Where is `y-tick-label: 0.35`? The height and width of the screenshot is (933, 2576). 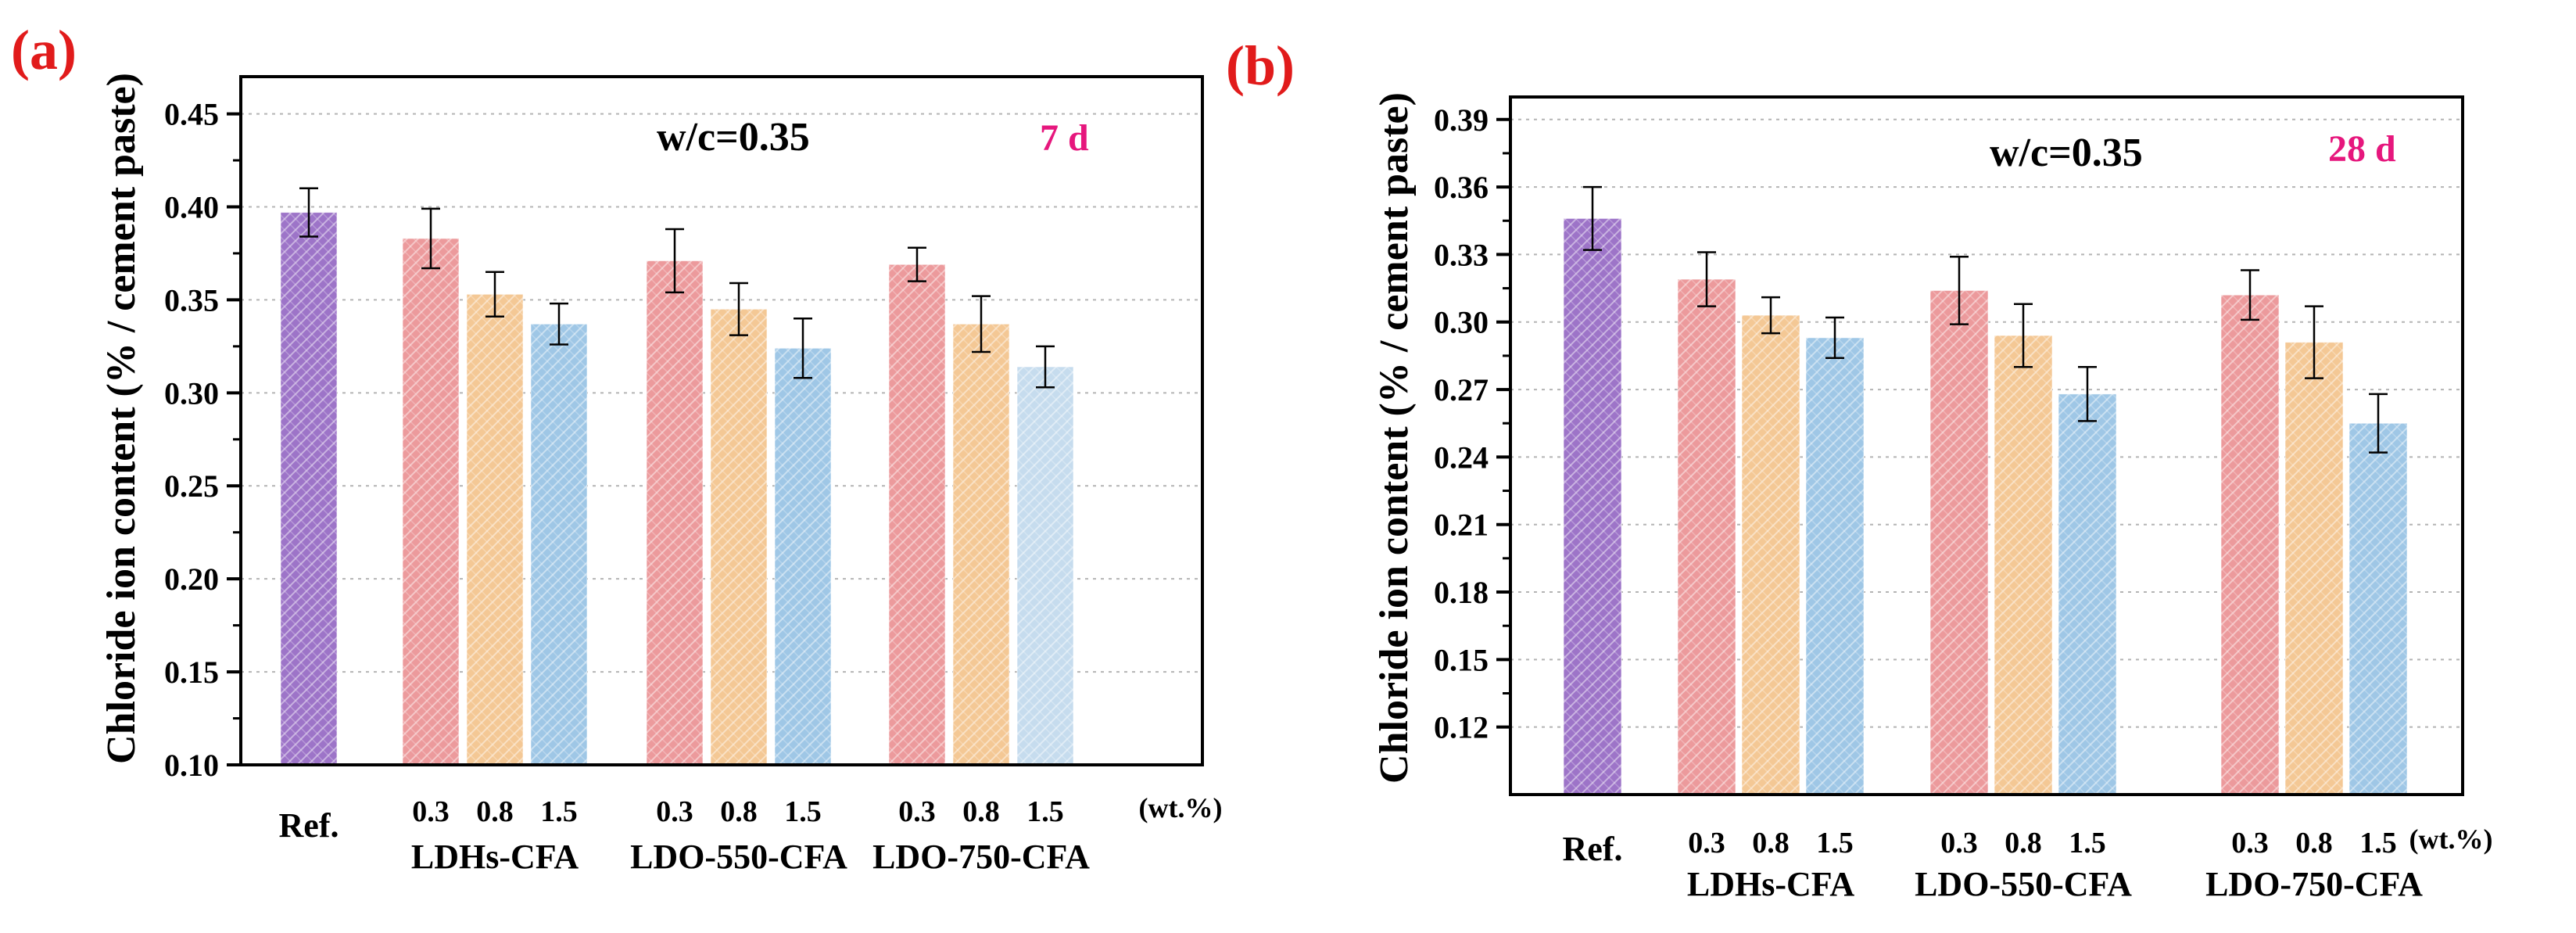 y-tick-label: 0.35 is located at coordinates (191, 300).